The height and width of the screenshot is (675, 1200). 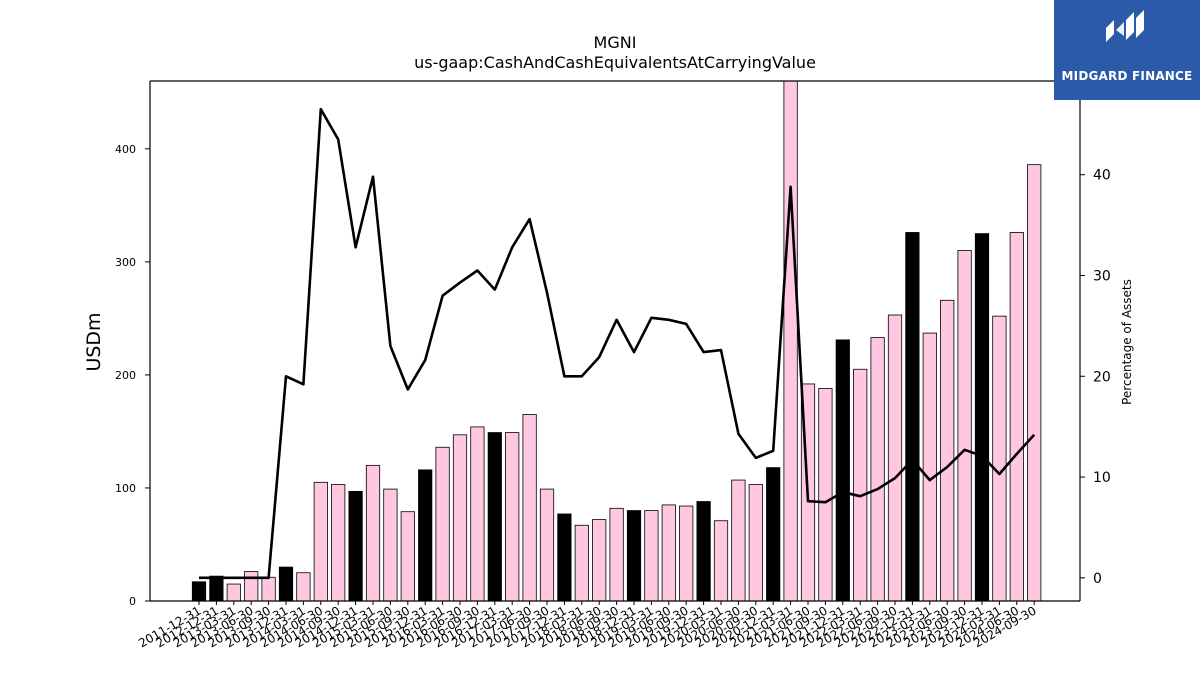 I want to click on y2-tick-label: 0, so click(x=1097, y=579).